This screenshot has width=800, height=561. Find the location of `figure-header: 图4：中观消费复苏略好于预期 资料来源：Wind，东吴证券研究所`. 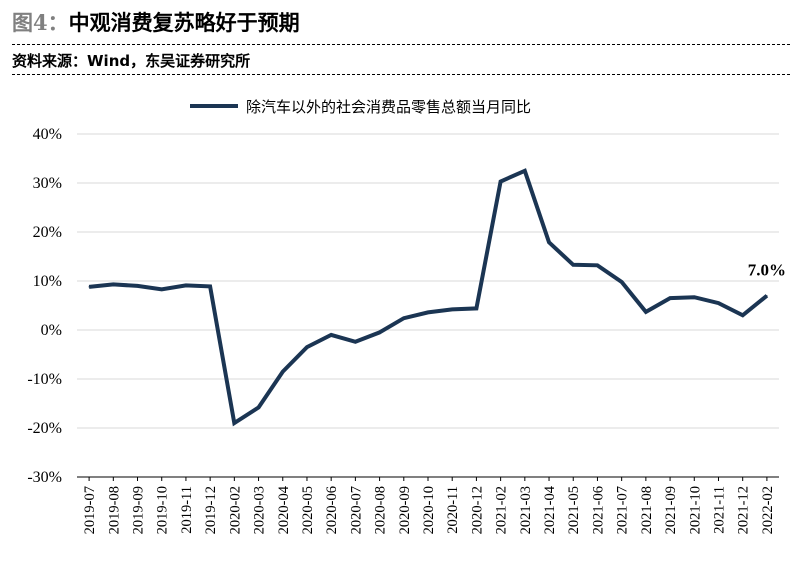

figure-header: 图4：中观消费复苏略好于预期 资料来源：Wind，东吴证券研究所 is located at coordinates (401, 41).